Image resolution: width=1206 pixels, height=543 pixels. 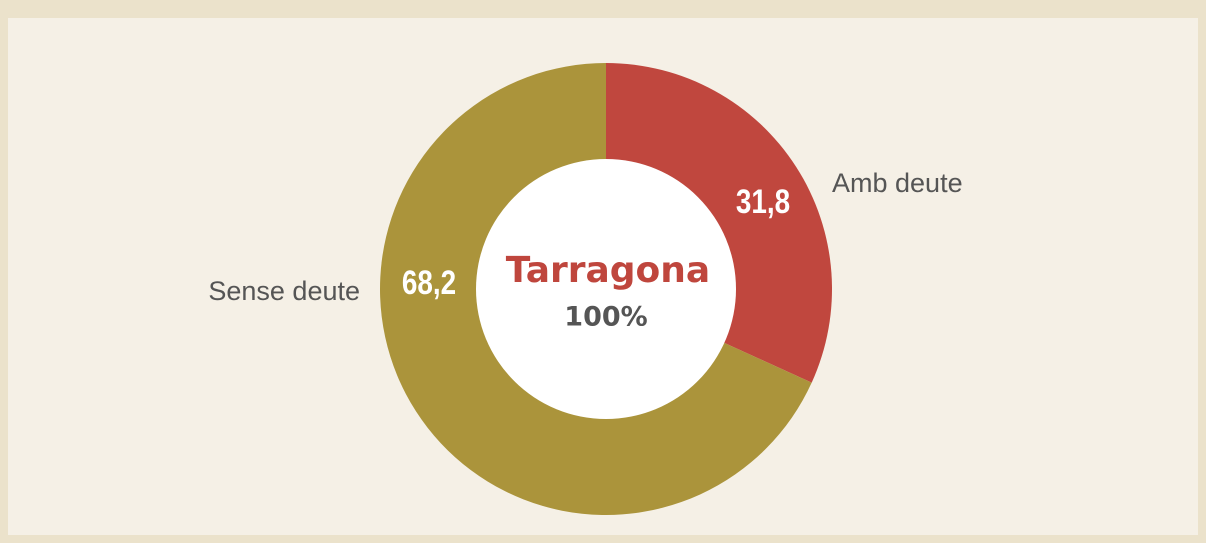 I want to click on value-label: 68,2, so click(x=429, y=282).